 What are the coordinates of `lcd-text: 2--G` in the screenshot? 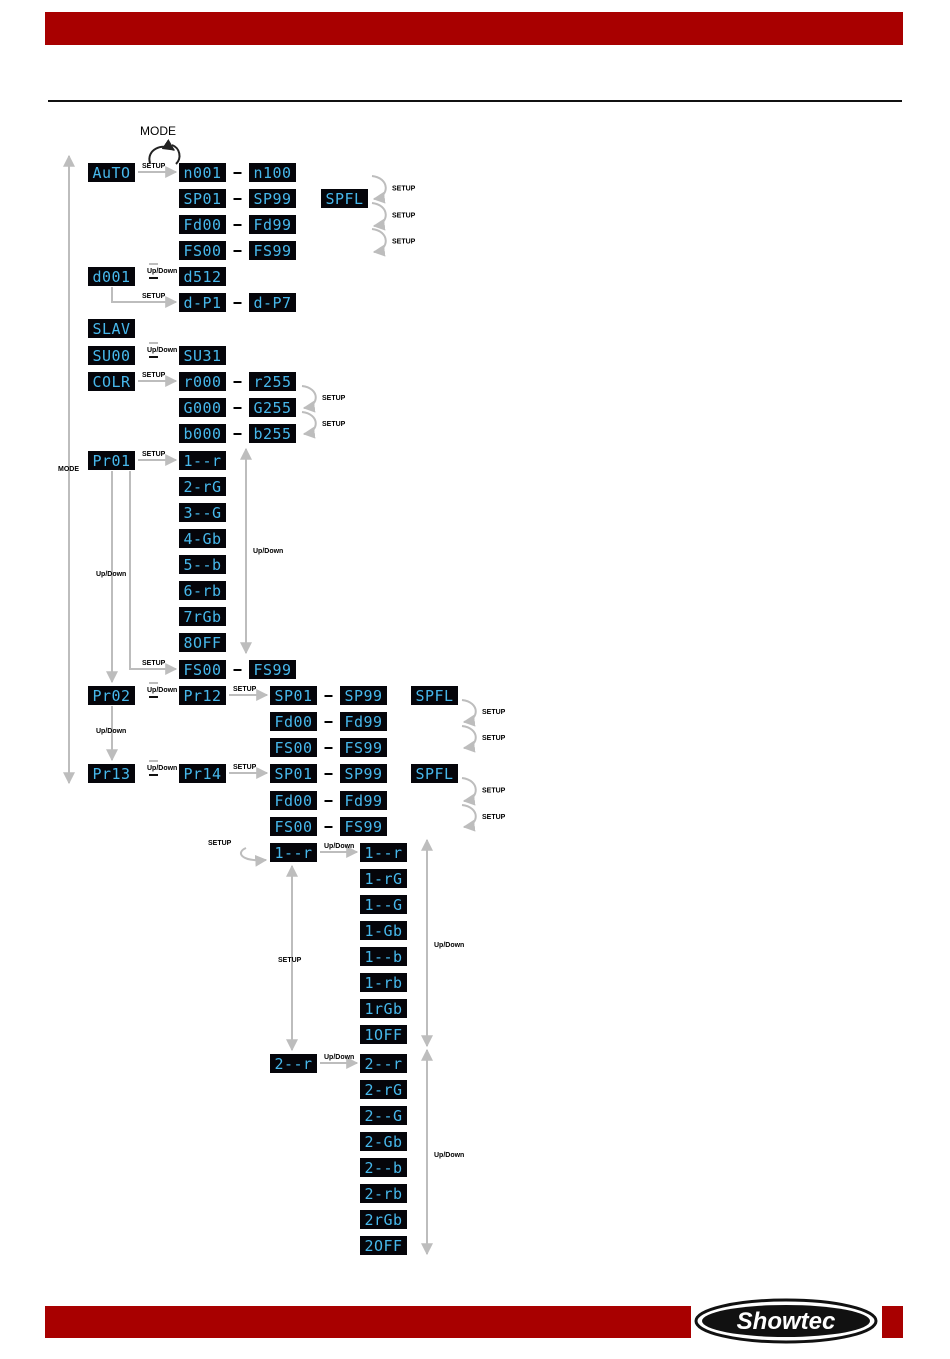 It's located at (383, 1116).